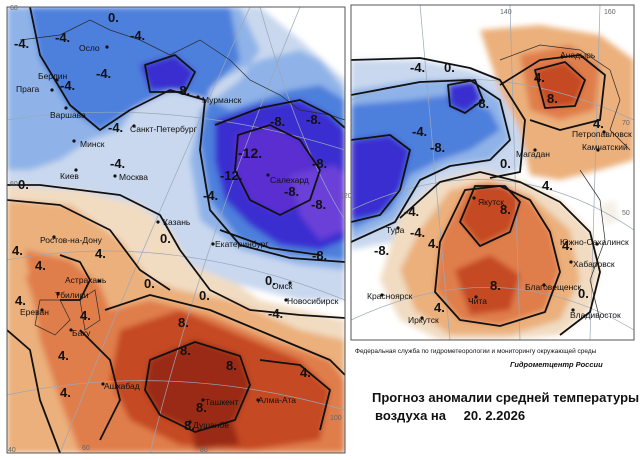 The image size is (640, 460). I want to click on city-label: Салехард, so click(289, 180).